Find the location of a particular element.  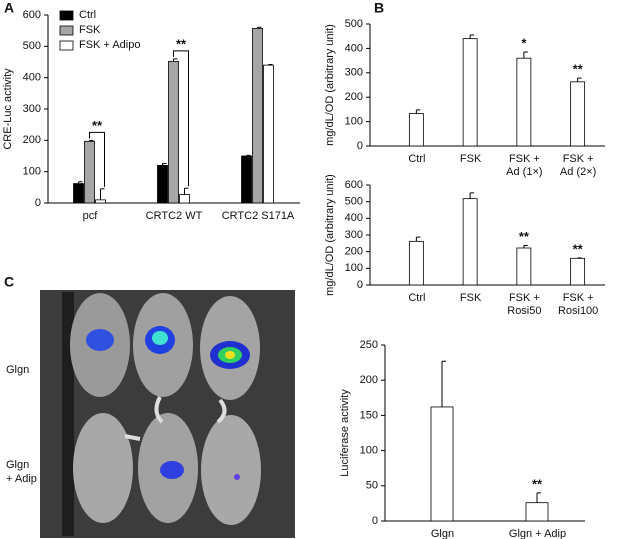

panel-letter: C is located at coordinates (9, 282).